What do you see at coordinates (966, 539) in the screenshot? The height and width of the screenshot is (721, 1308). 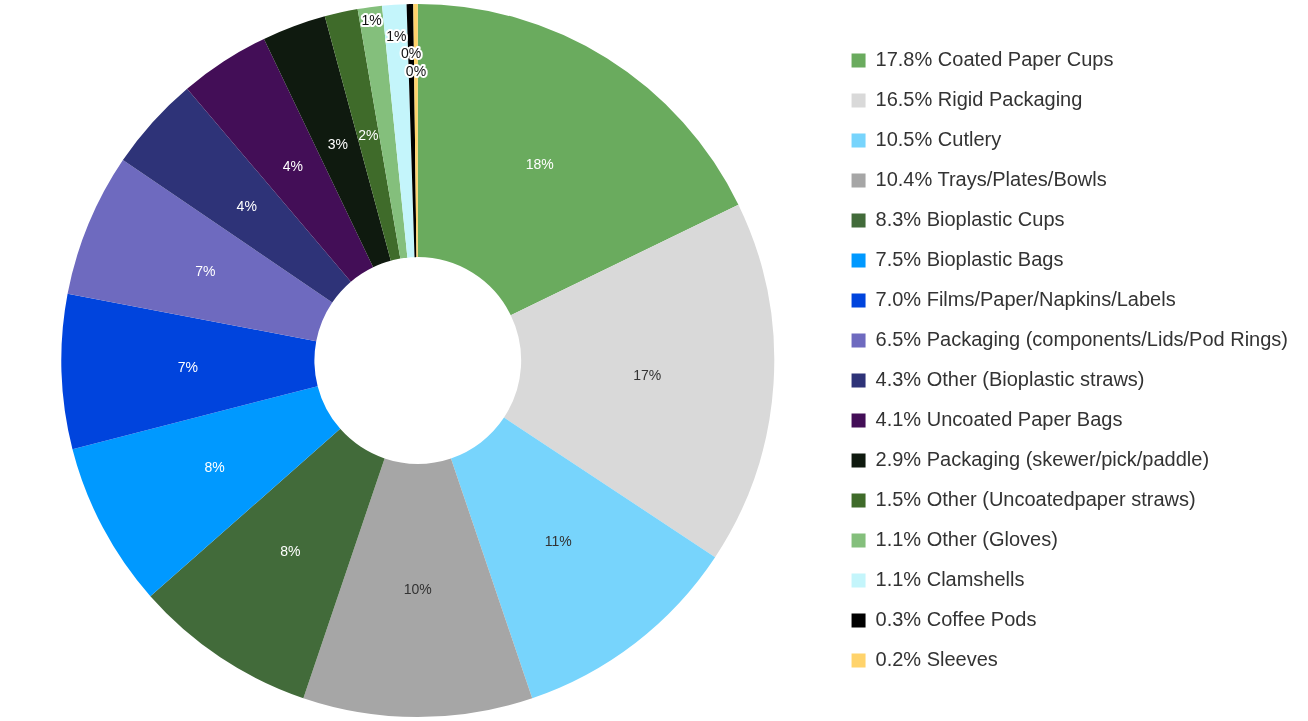 I see `legend-label: 1.1% Other (Gloves)` at bounding box center [966, 539].